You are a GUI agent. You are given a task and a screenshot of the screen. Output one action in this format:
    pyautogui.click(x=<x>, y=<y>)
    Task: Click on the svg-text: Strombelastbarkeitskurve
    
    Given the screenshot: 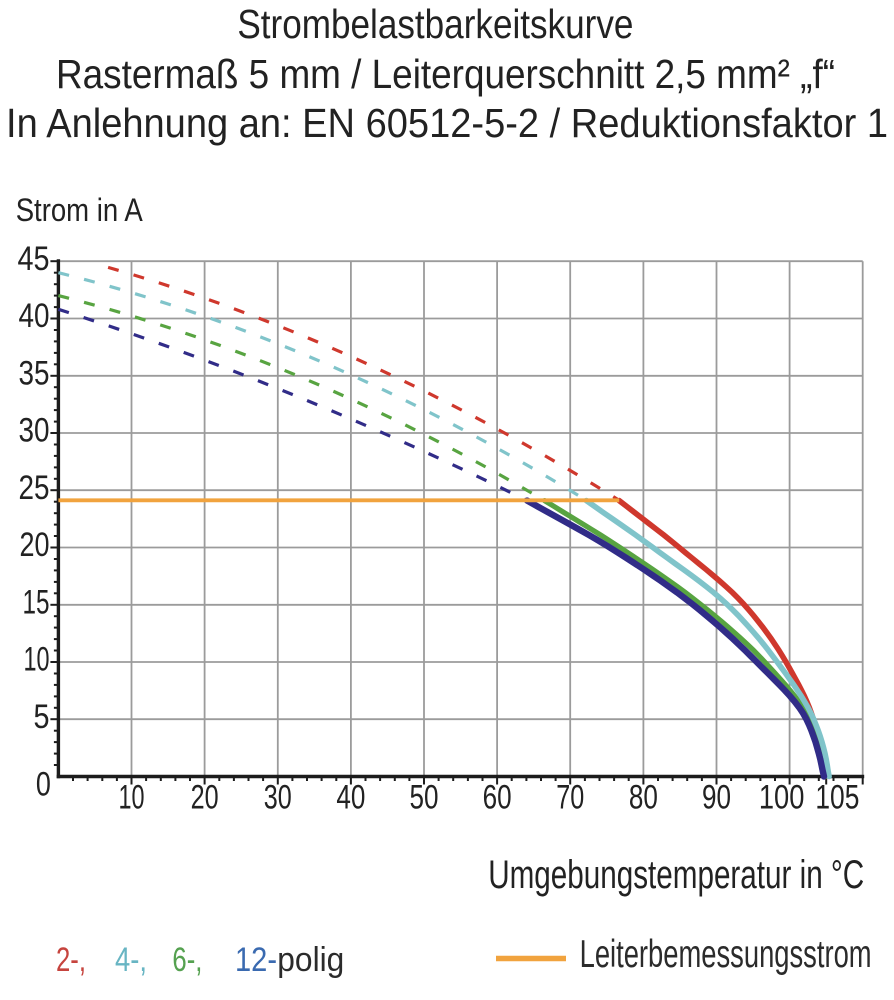 What is the action you would take?
    pyautogui.click(x=435, y=24)
    